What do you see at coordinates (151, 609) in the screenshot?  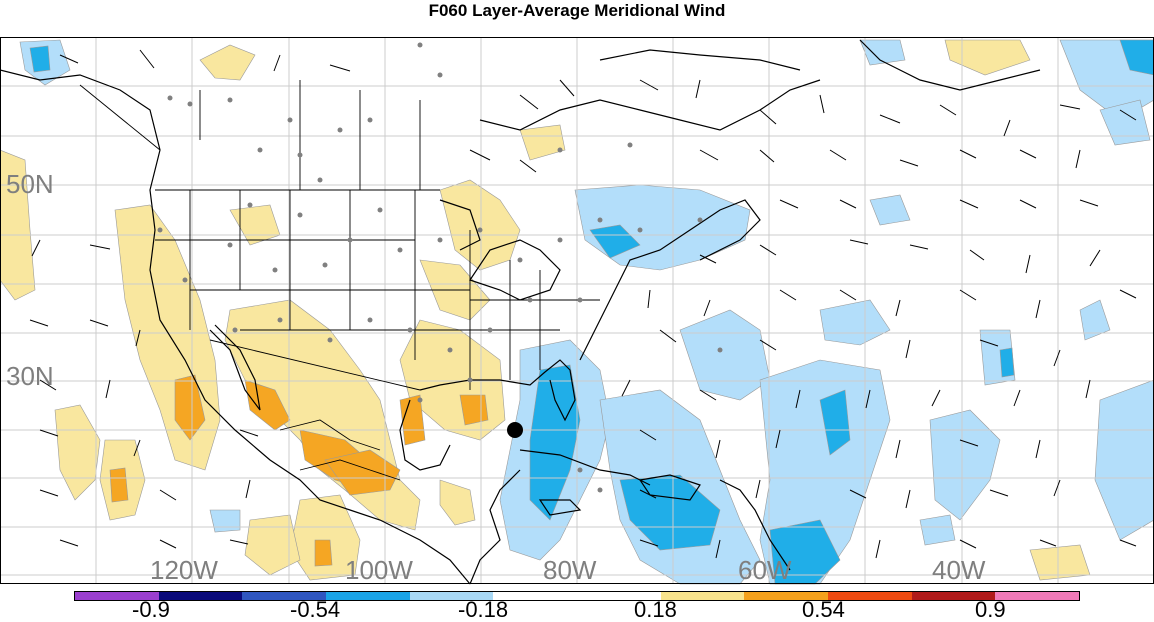 I see `colorbar-label-neg-0-9: -0.9` at bounding box center [151, 609].